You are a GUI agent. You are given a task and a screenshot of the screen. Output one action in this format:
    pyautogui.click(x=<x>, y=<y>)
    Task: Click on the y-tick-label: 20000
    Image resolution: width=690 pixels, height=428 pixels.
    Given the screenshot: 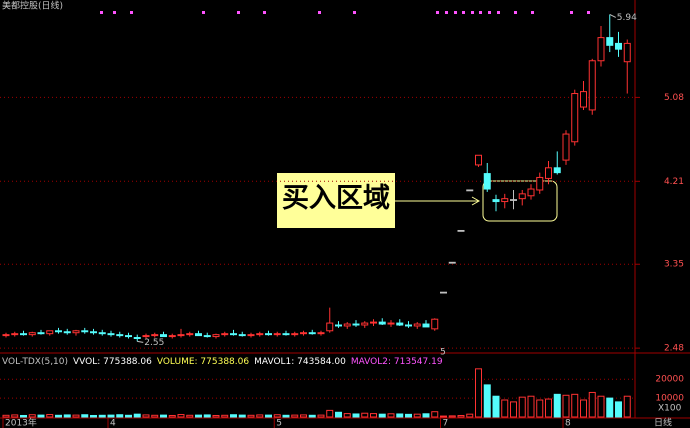 What is the action you would take?
    pyautogui.click(x=669, y=380)
    